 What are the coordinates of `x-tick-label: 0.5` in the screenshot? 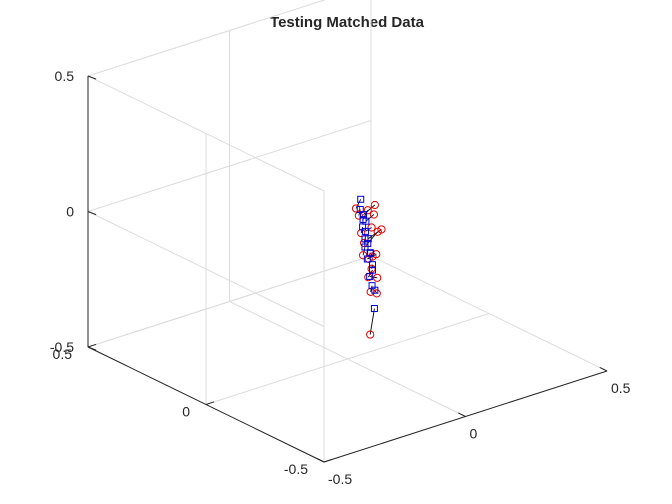 It's located at (621, 388).